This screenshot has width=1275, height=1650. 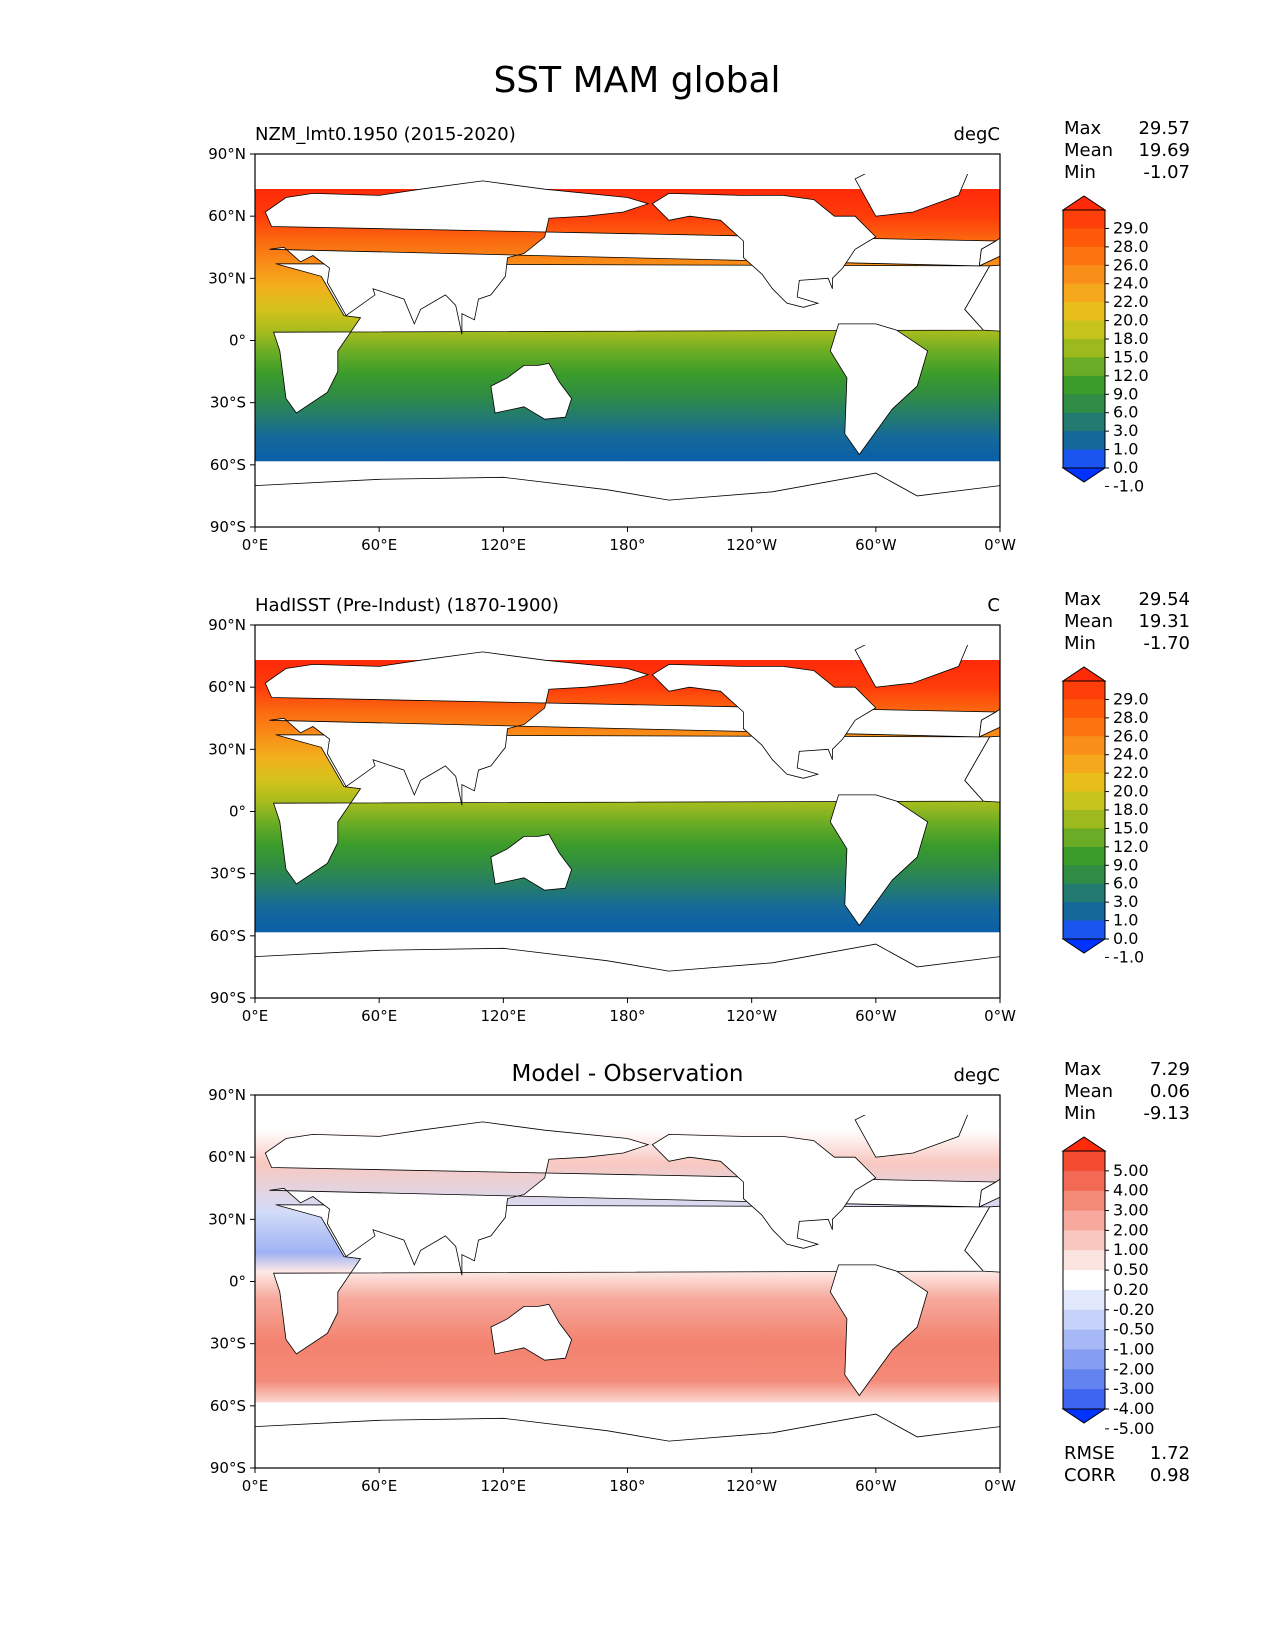 What do you see at coordinates (1084, 946) in the screenshot?
I see `colorbar-bottom-arrow` at bounding box center [1084, 946].